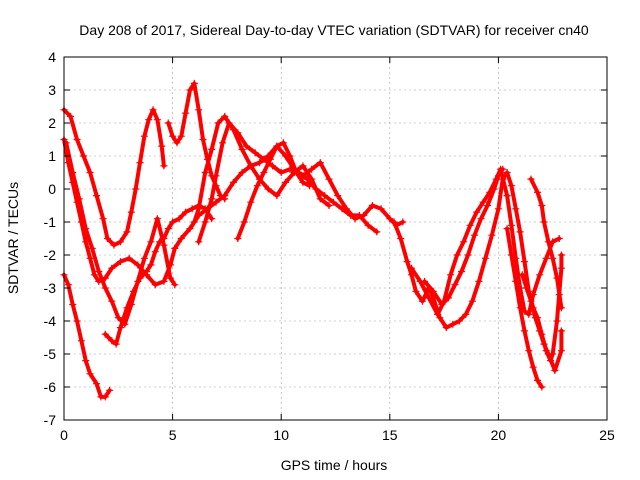  What do you see at coordinates (13, 238) in the screenshot?
I see `y-axis-label: SDTVAR / TECUs` at bounding box center [13, 238].